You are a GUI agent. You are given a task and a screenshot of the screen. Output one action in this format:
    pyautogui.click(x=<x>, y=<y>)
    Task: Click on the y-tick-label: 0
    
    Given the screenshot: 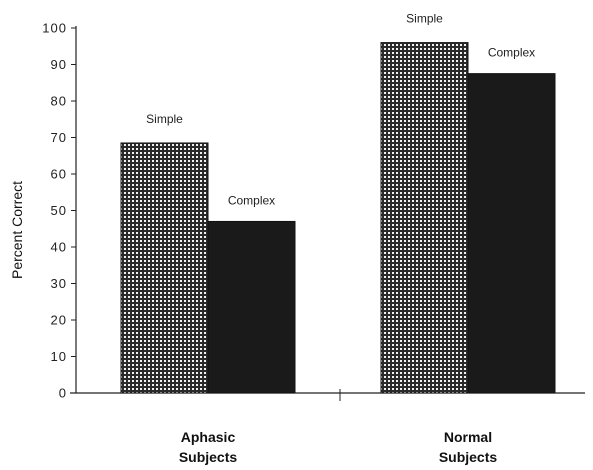 What is the action you would take?
    pyautogui.click(x=63, y=393)
    